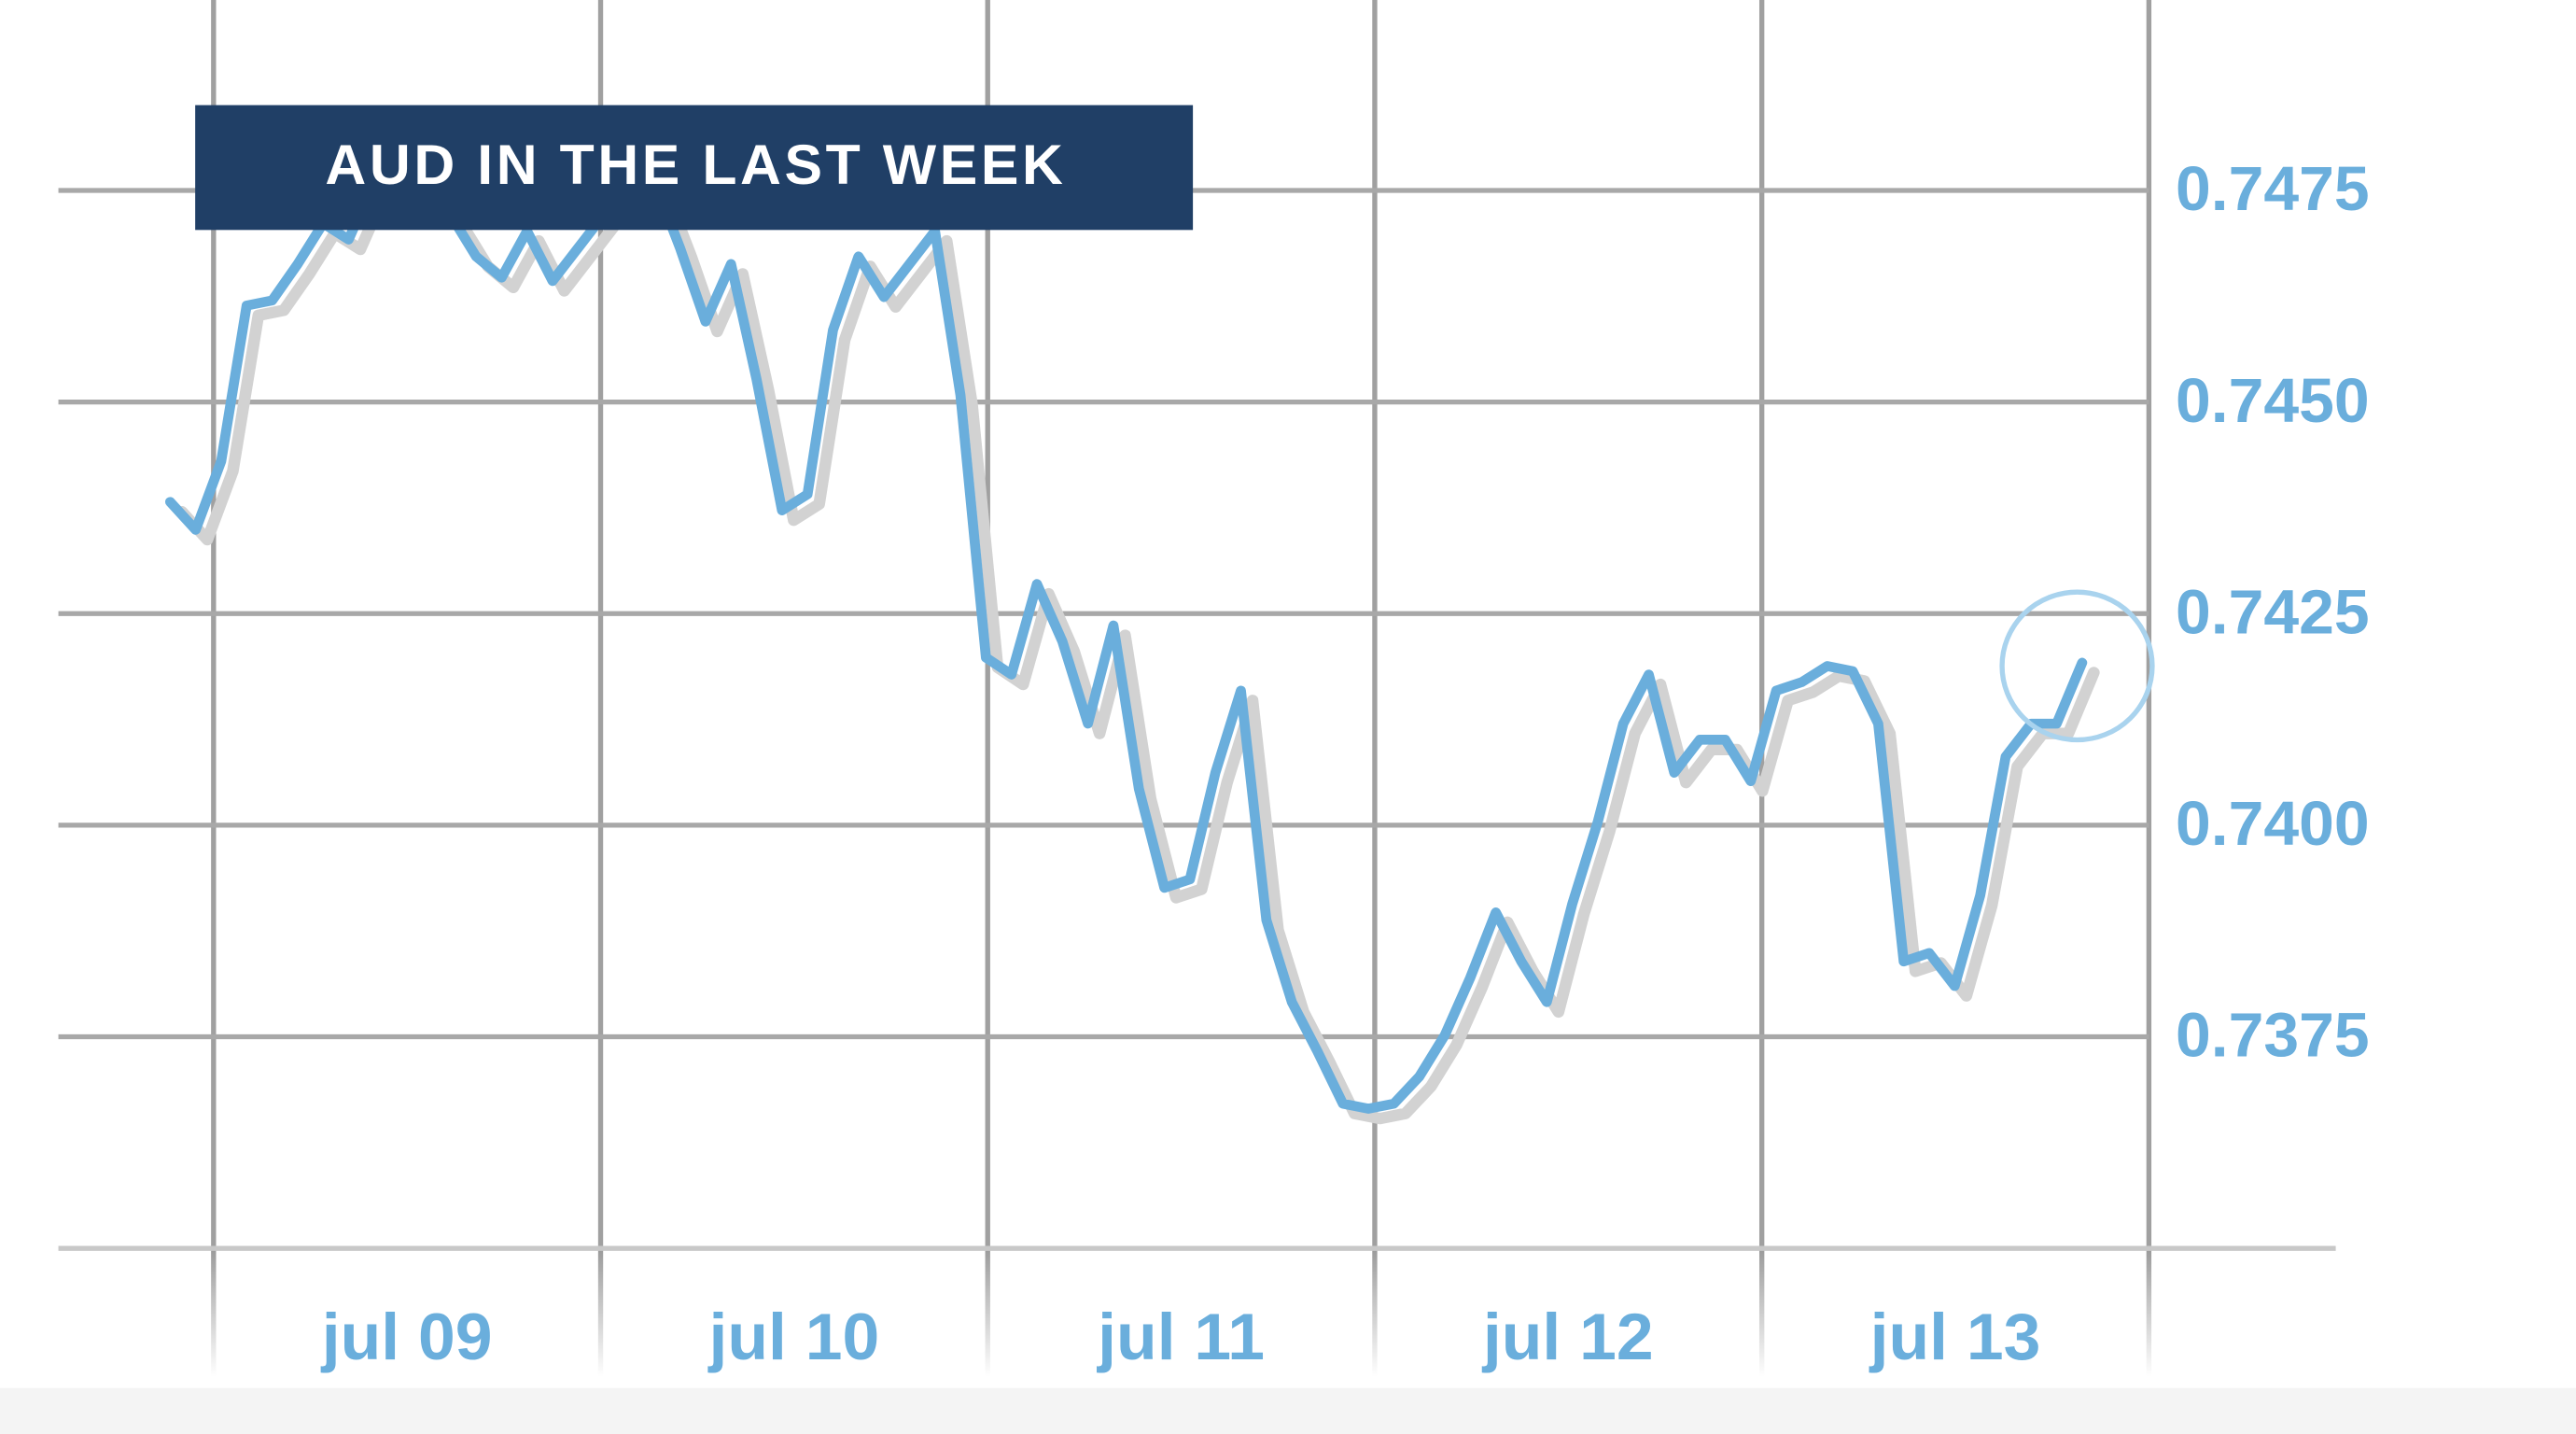 This screenshot has height=1434, width=2576. Describe the element at coordinates (2273, 1035) in the screenshot. I see `y-tick-label: 0.7375` at that location.